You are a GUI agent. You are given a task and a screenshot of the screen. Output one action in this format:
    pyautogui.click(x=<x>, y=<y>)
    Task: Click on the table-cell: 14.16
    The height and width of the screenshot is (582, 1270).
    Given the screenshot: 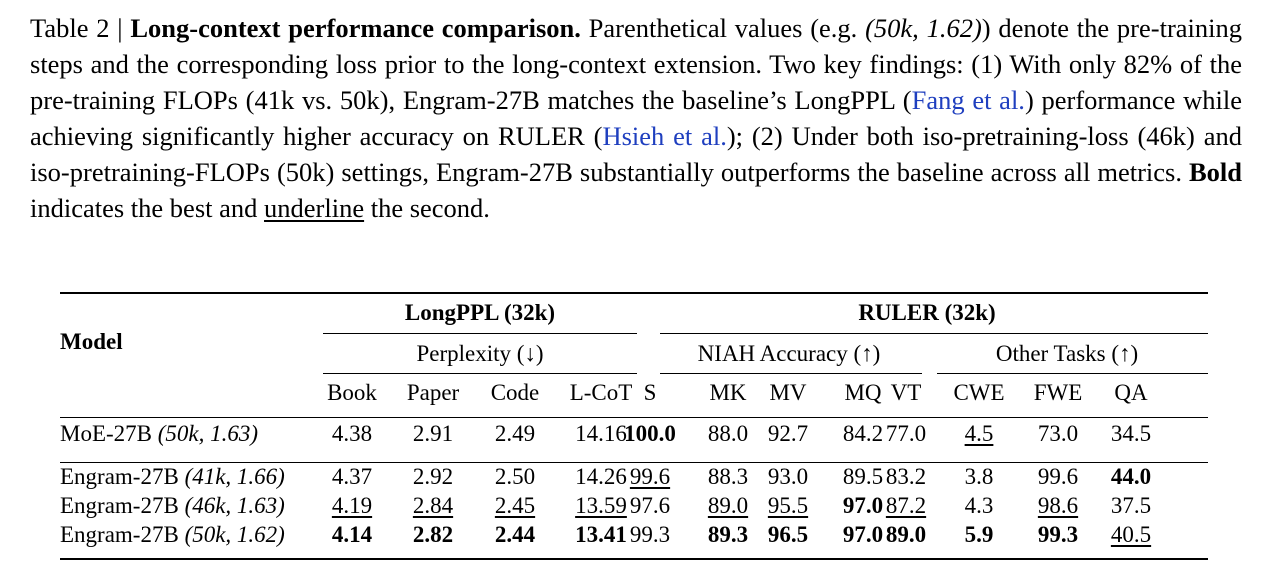 What is the action you would take?
    pyautogui.click(x=601, y=433)
    